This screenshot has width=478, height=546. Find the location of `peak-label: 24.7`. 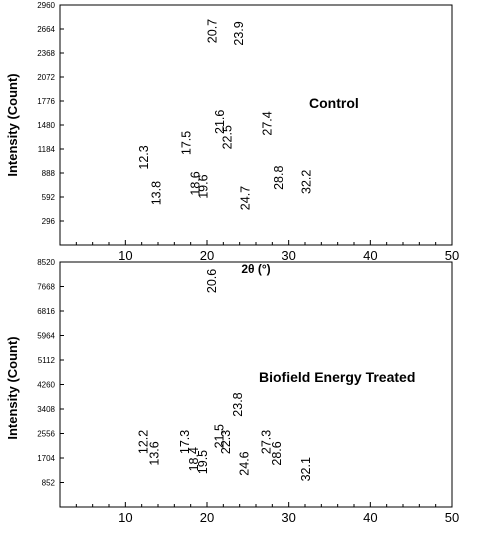

peak-label: 24.7 is located at coordinates (245, 198).